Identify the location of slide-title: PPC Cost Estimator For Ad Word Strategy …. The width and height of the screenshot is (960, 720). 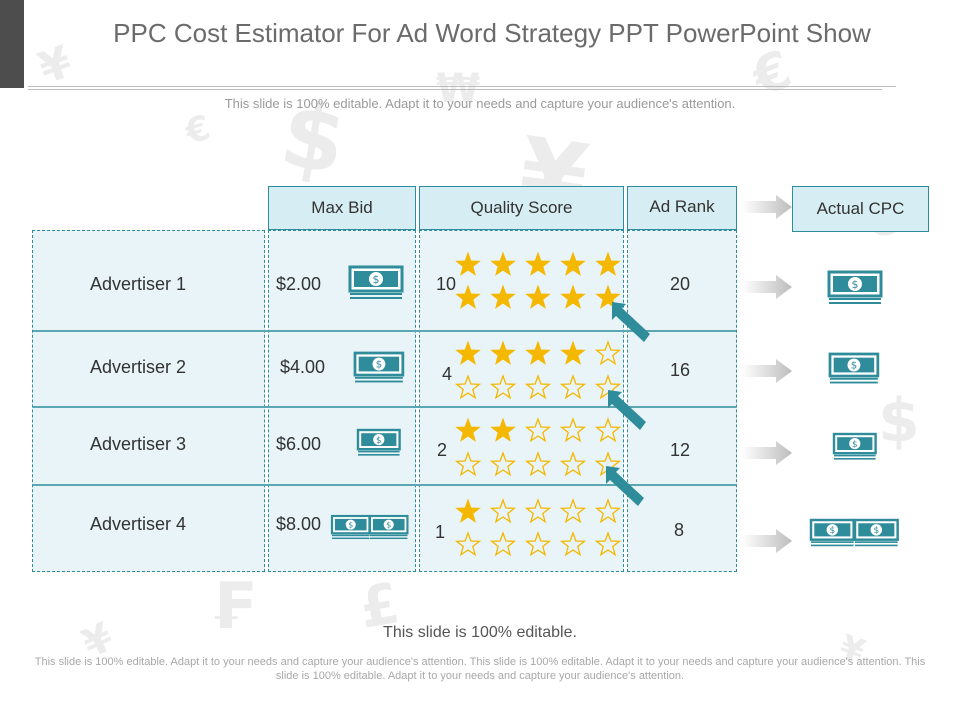
(492, 33).